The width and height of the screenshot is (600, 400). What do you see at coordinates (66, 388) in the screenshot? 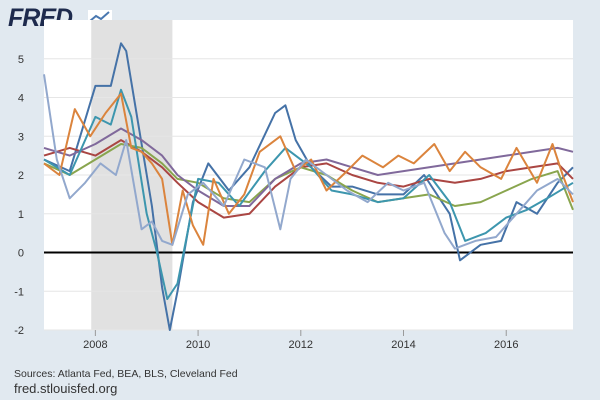
I see `source-url: fred.stlouisfed.org` at bounding box center [66, 388].